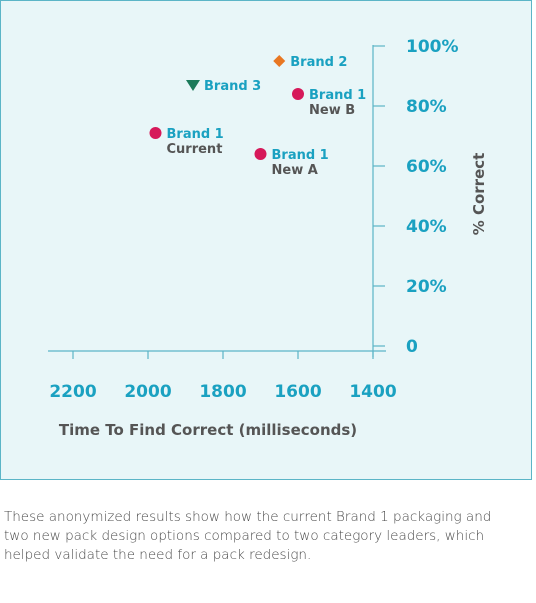  What do you see at coordinates (426, 287) in the screenshot?
I see `y-tick-label: 20%` at bounding box center [426, 287].